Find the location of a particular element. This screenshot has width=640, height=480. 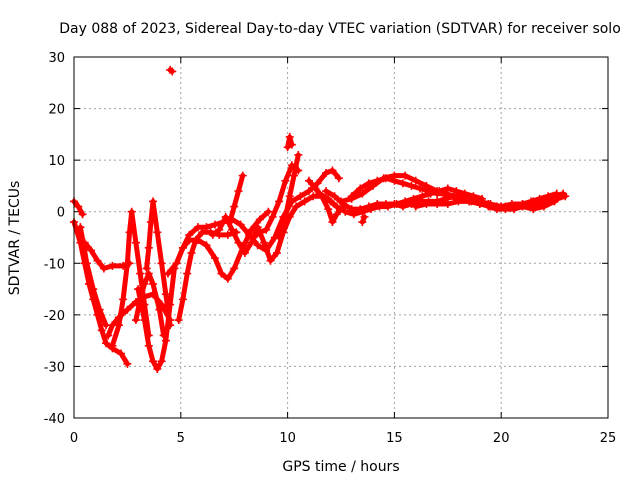

x-tick-label: 5 is located at coordinates (181, 438).